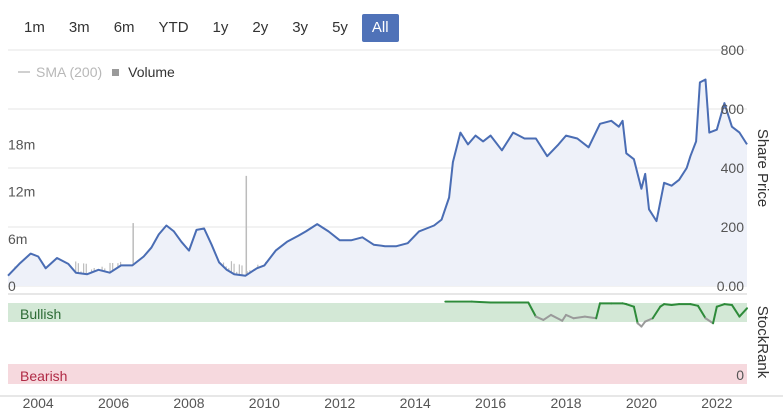  I want to click on range-button-ytd: YTD, so click(173, 27).